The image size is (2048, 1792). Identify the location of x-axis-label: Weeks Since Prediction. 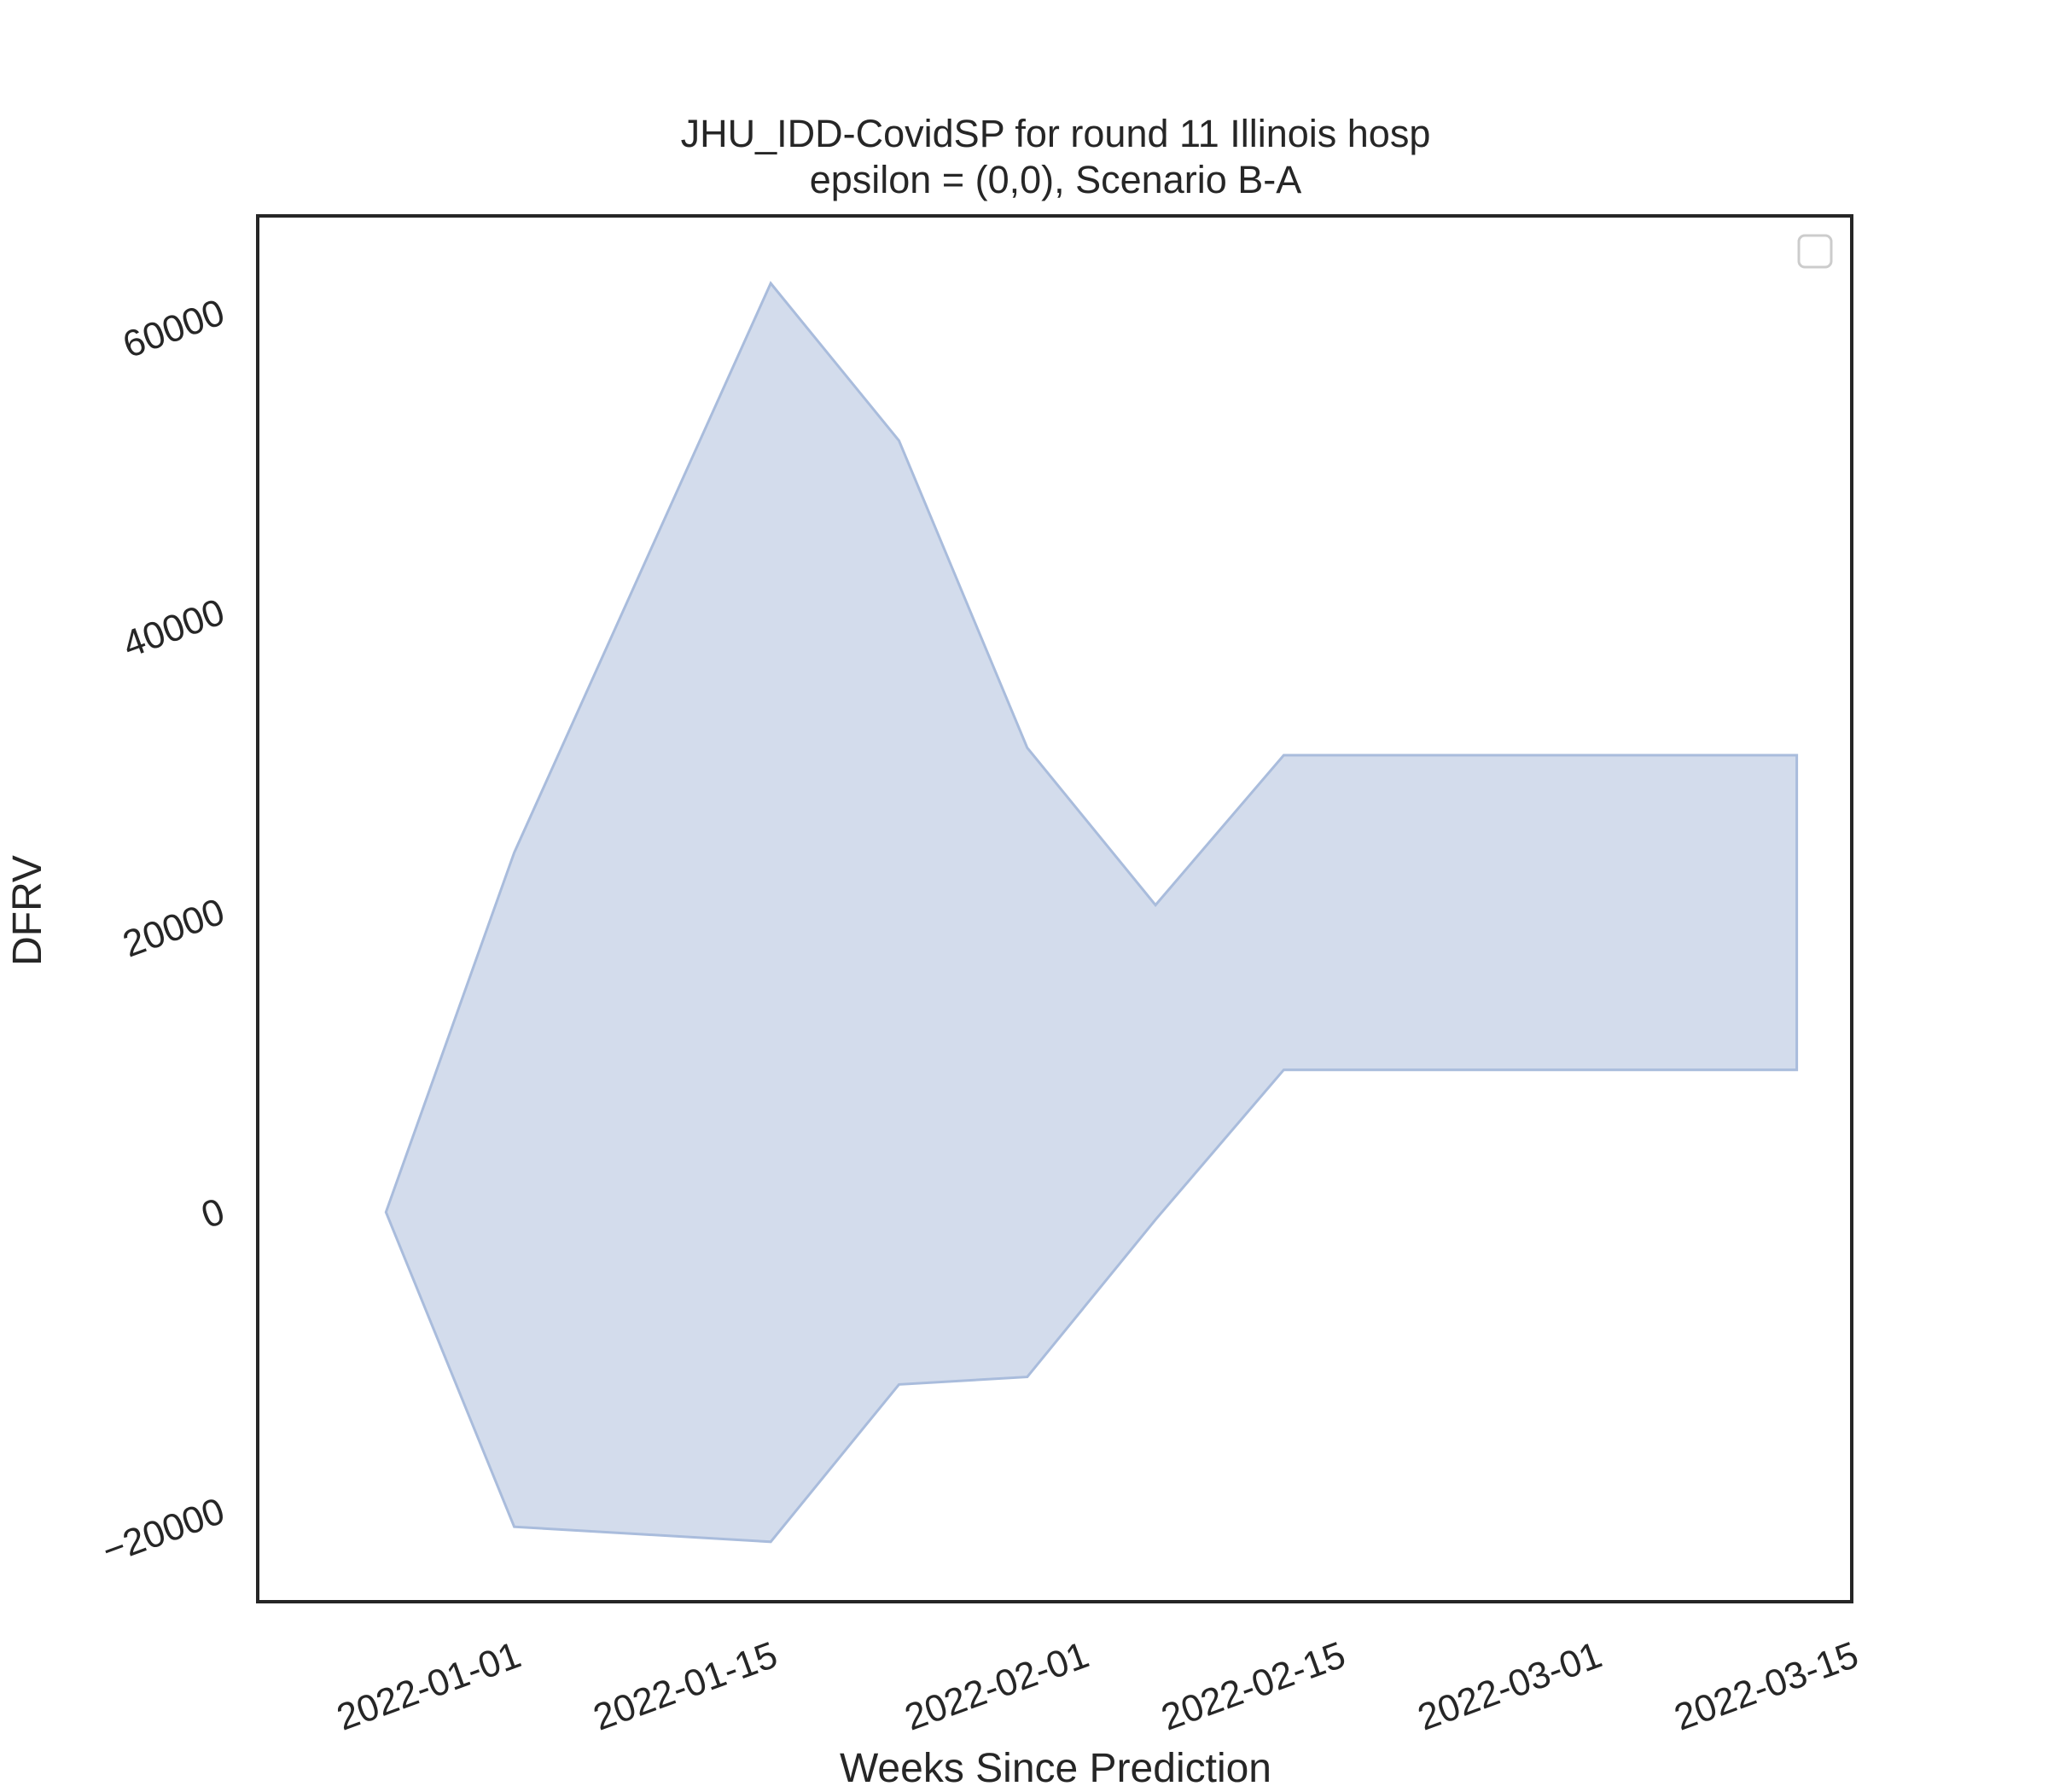
(1055, 1768).